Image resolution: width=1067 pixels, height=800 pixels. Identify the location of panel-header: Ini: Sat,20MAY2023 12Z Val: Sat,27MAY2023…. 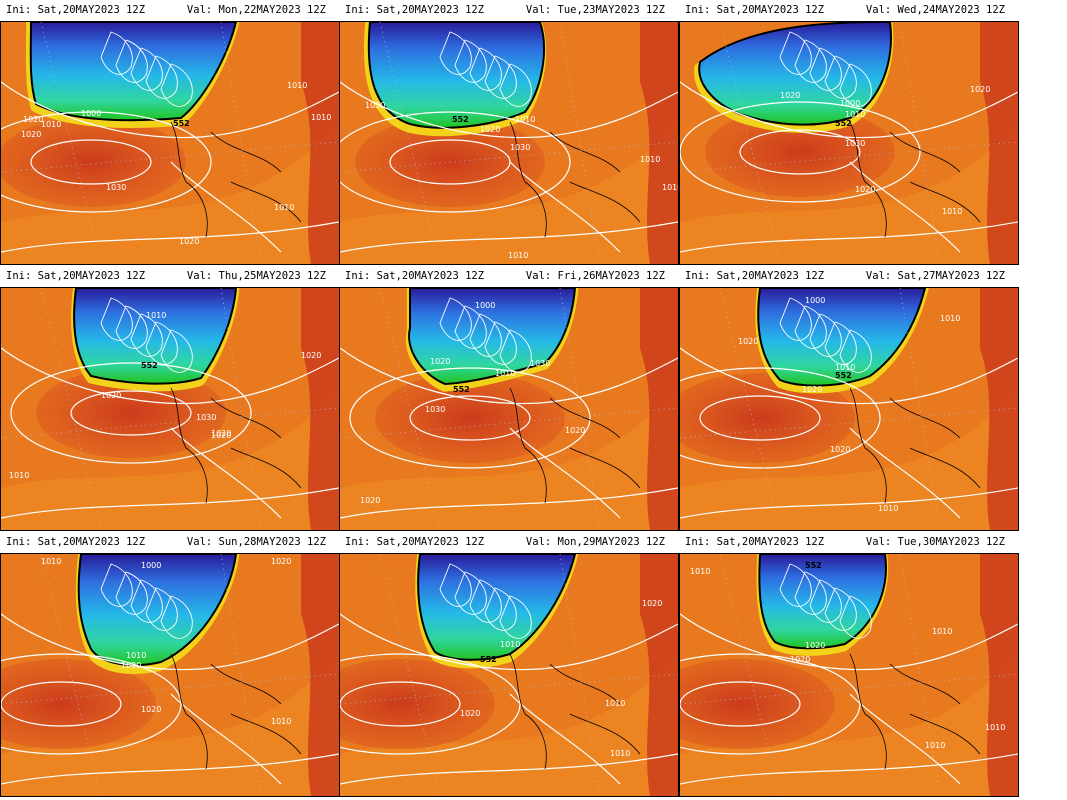
(849, 276).